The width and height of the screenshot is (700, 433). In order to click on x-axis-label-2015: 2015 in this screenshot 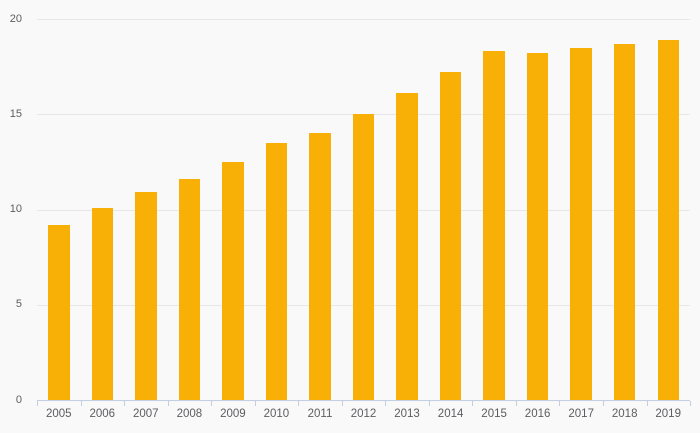, I will do `click(494, 414)`.